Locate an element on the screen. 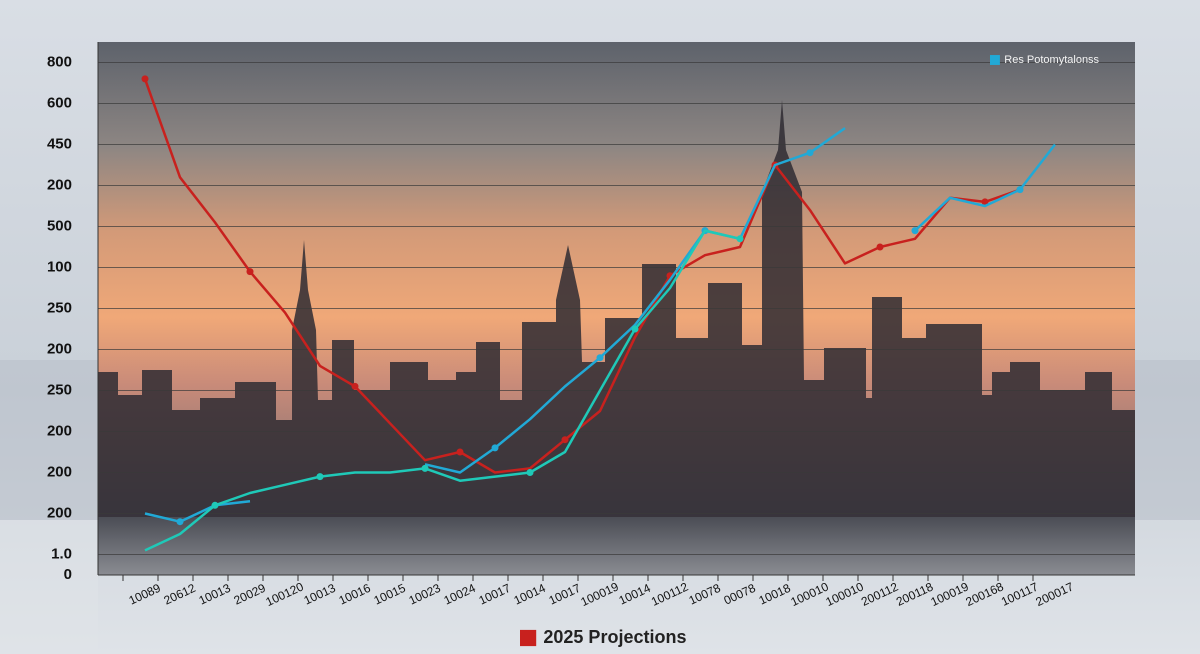  x-tick-label: 10024 is located at coordinates (460, 594).